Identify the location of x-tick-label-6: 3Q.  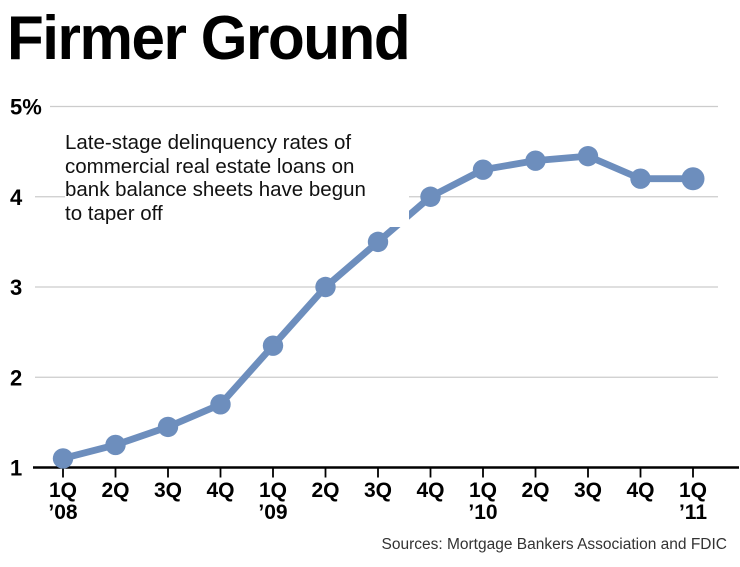
(378, 490).